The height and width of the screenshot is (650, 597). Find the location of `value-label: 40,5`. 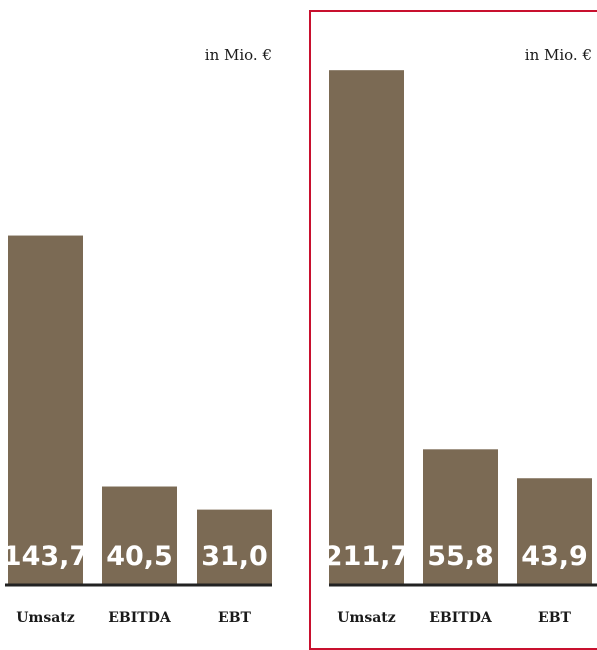

value-label: 40,5 is located at coordinates (139, 556).